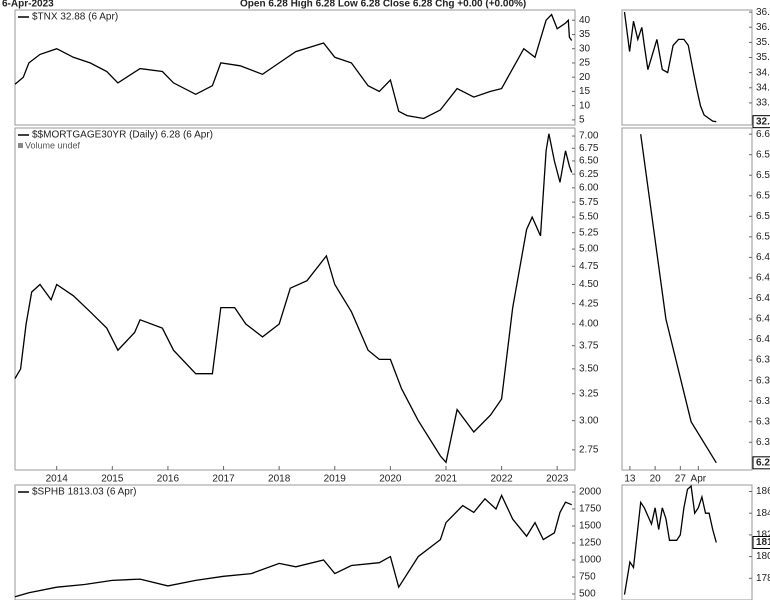 The width and height of the screenshot is (770, 600). What do you see at coordinates (763, 72) in the screenshot?
I see `y-tick-label: 34.5` at bounding box center [763, 72].